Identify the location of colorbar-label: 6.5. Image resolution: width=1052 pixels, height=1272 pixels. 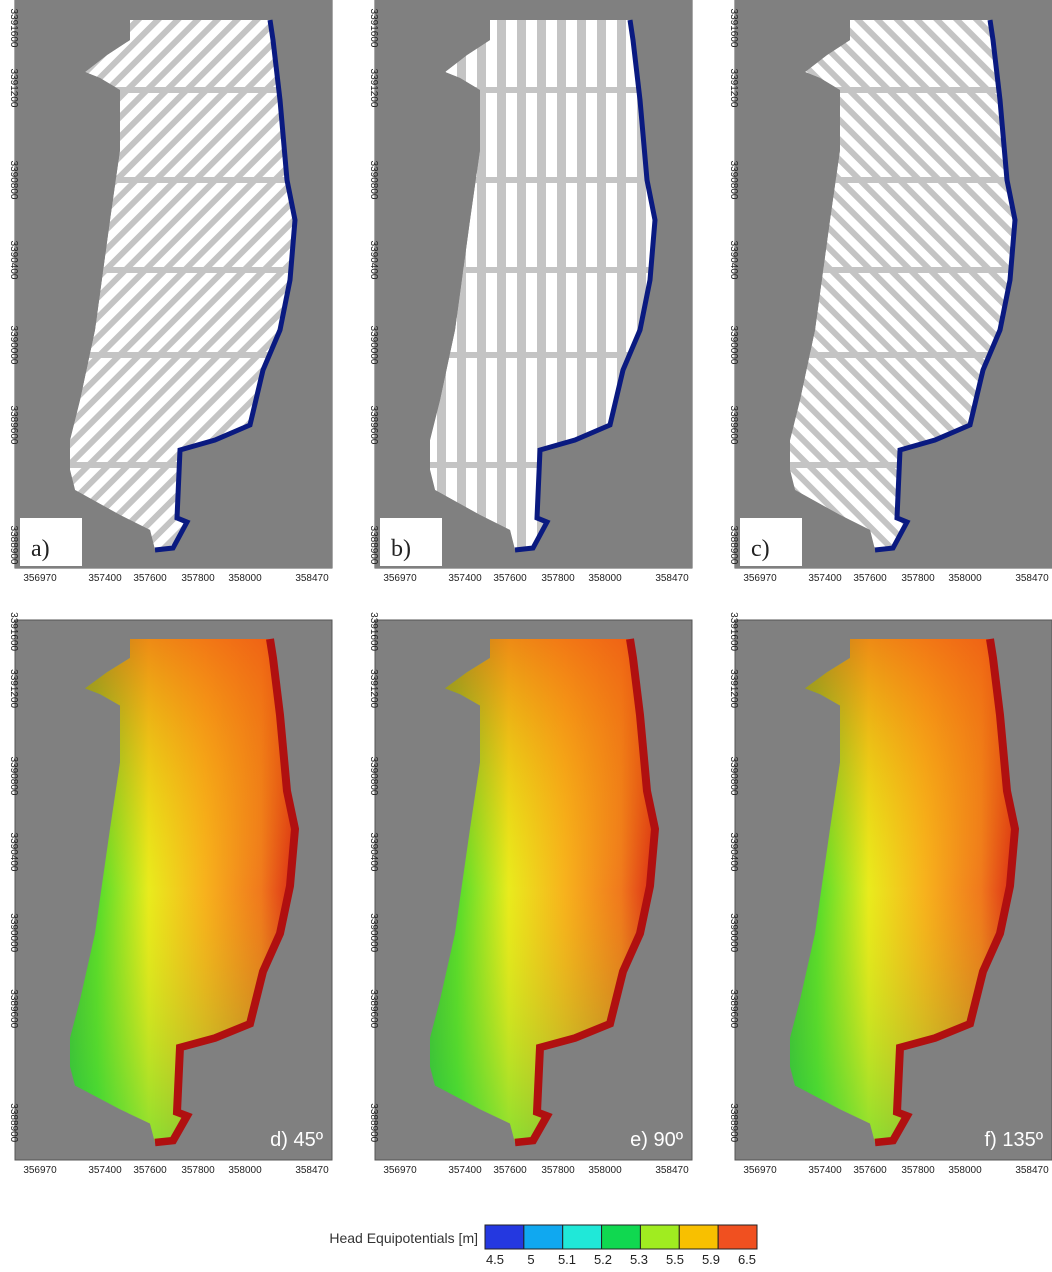
(747, 1259).